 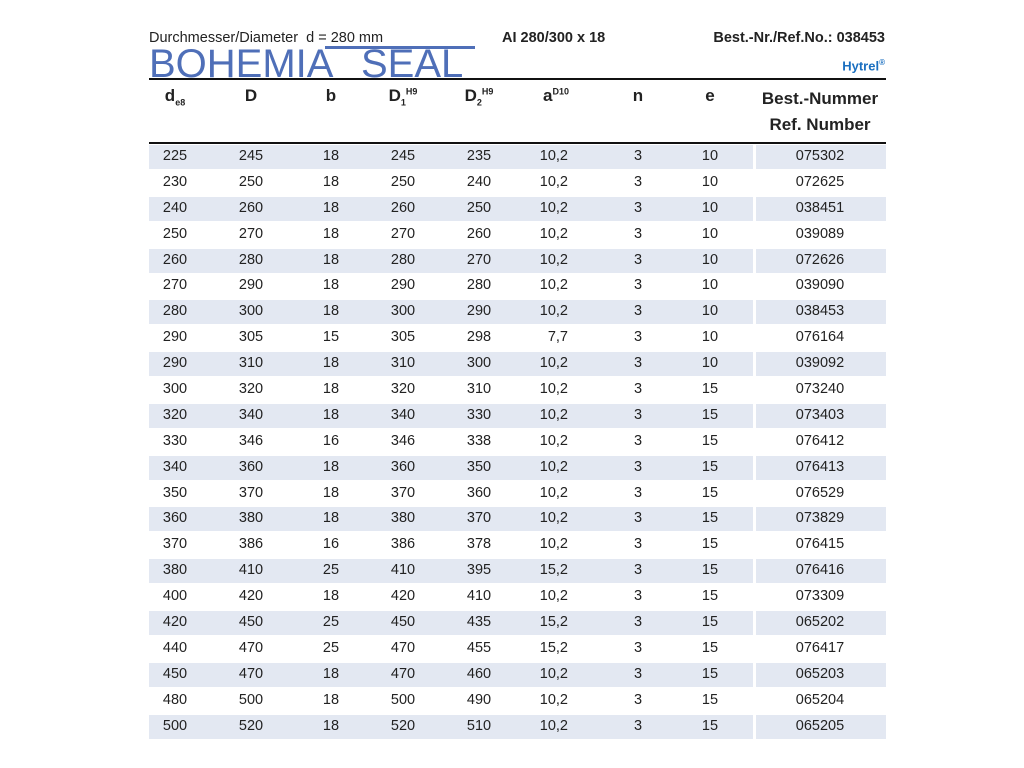 I want to click on table-cell: 380, so click(x=403, y=518).